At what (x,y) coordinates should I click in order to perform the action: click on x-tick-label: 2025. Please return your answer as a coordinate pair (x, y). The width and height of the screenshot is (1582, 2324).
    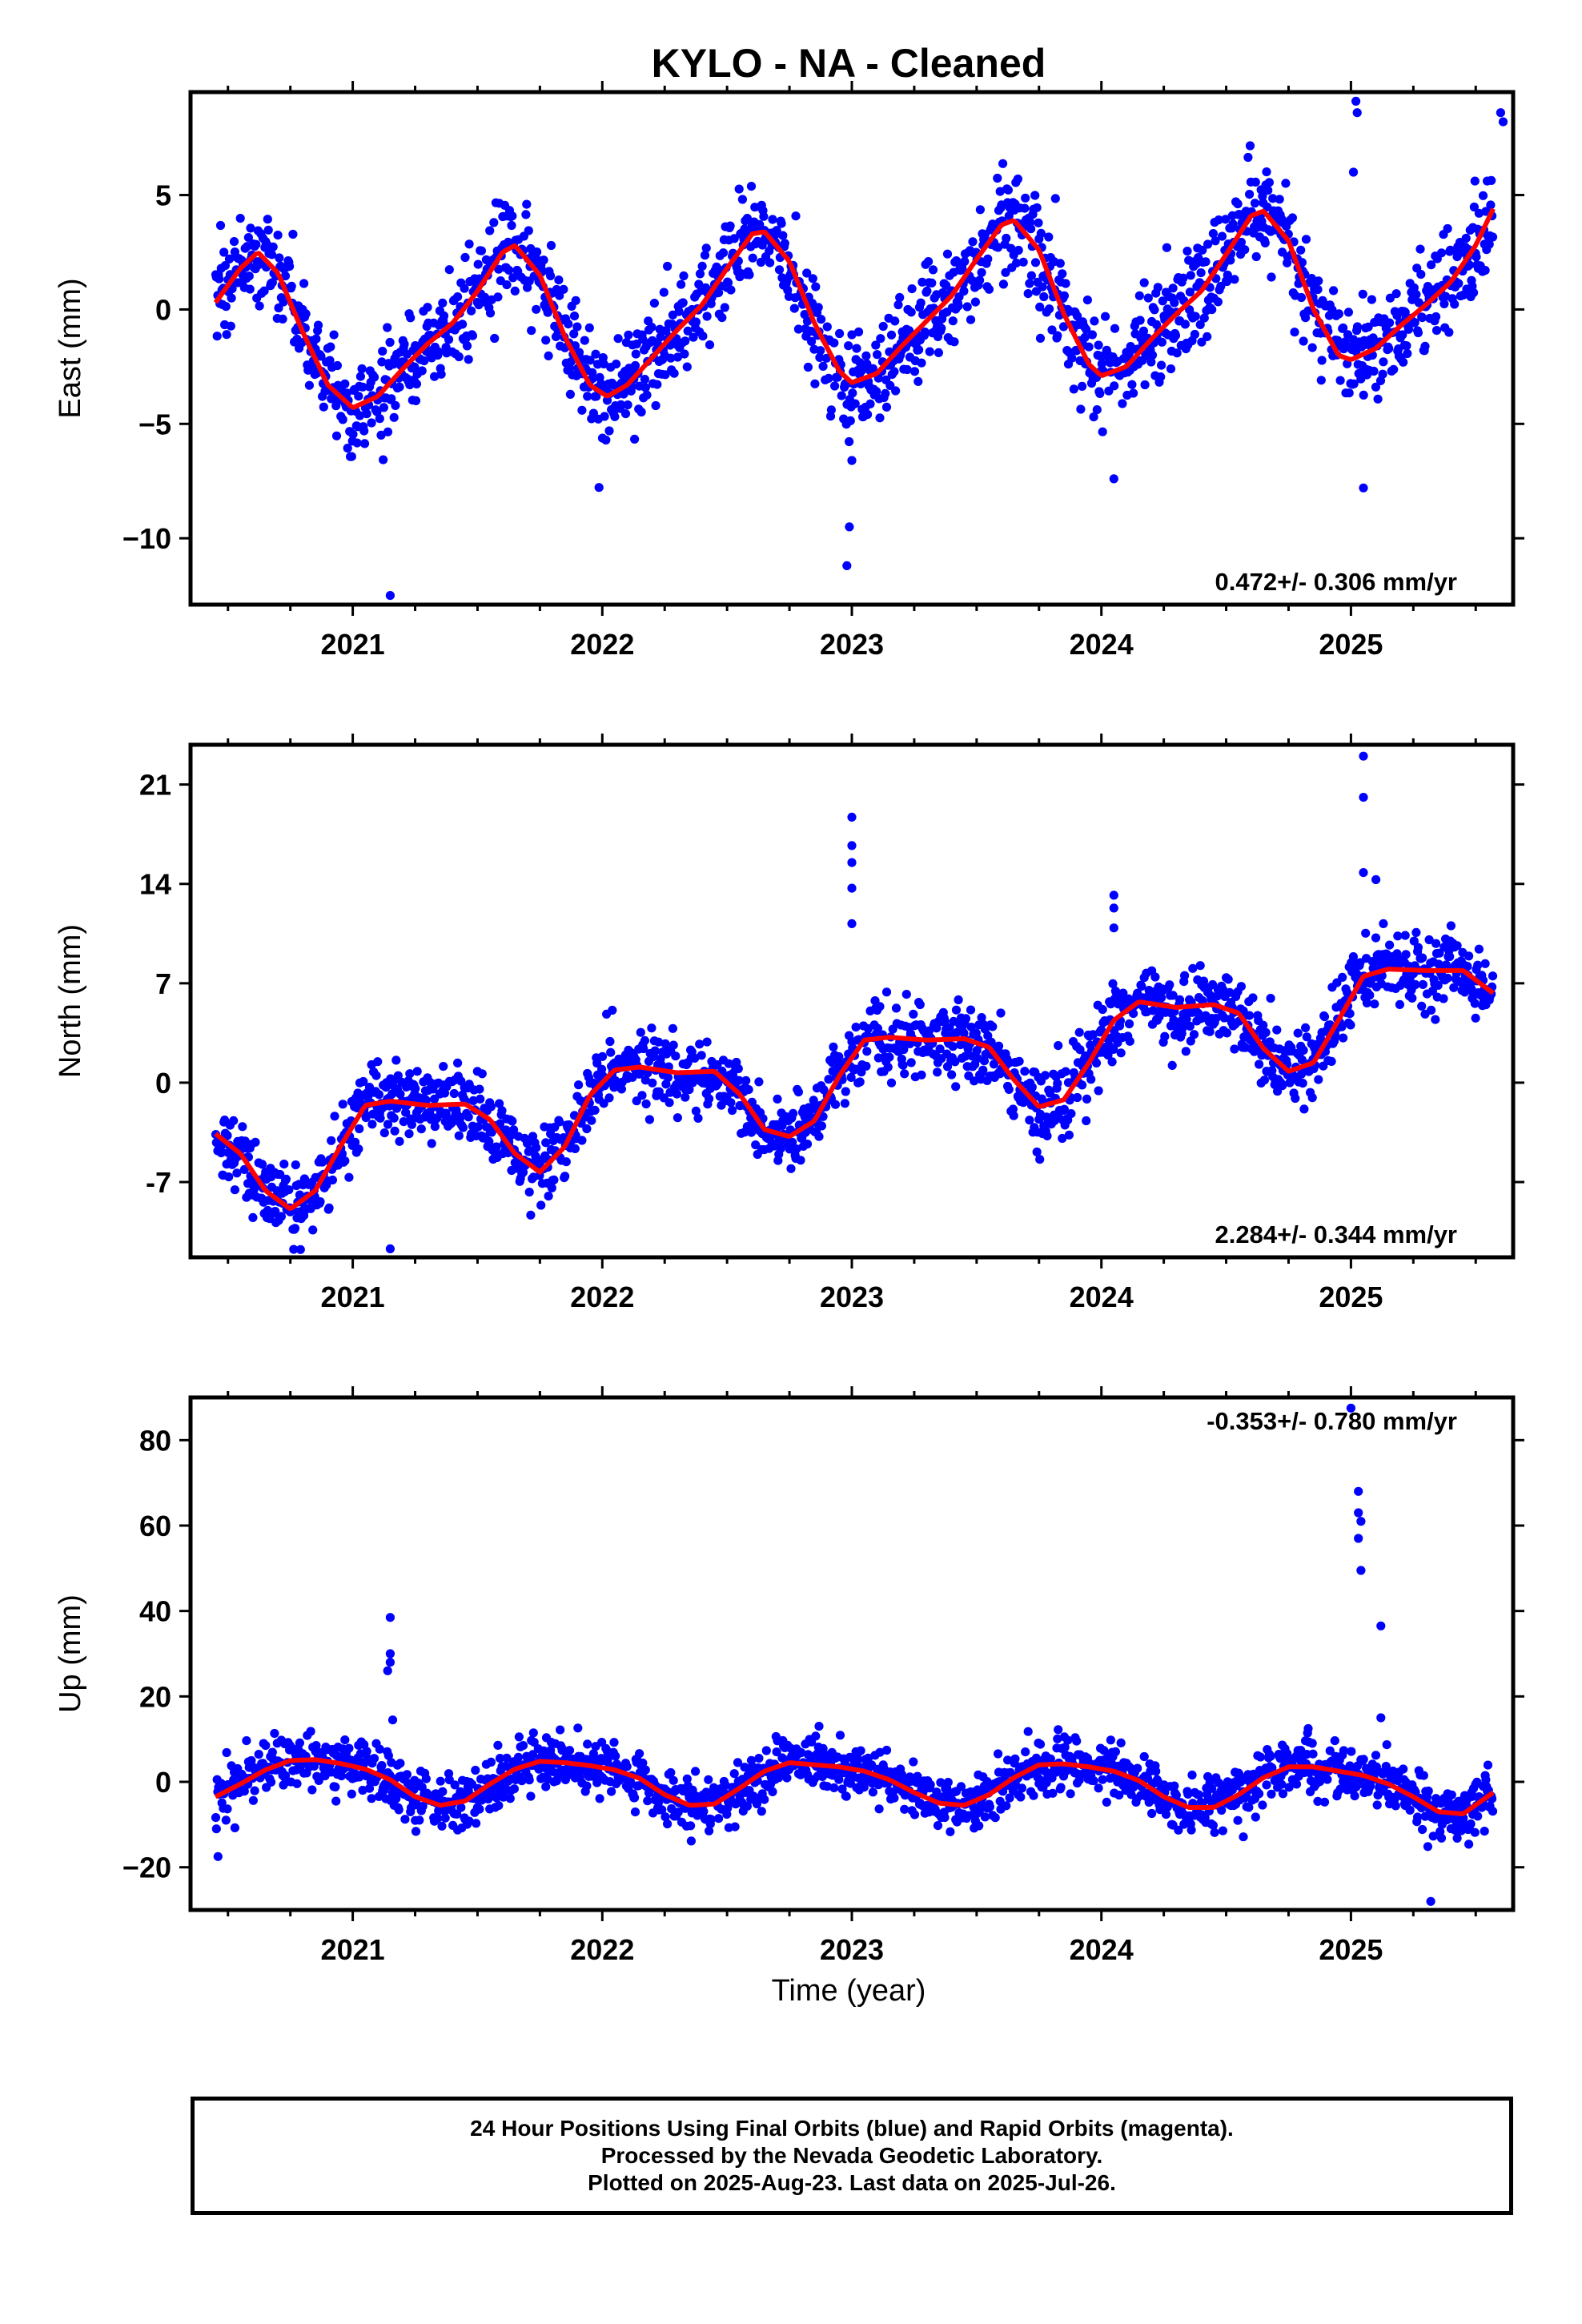
    Looking at the image, I should click on (1351, 644).